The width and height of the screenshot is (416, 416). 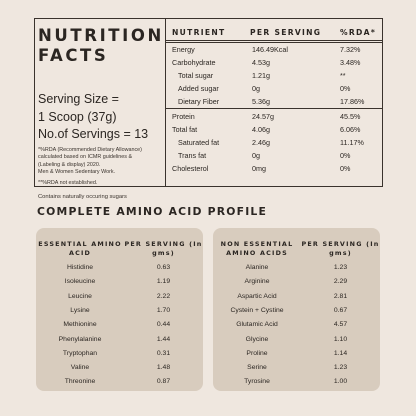 I want to click on amino-value: 0.44, so click(x=163, y=325).